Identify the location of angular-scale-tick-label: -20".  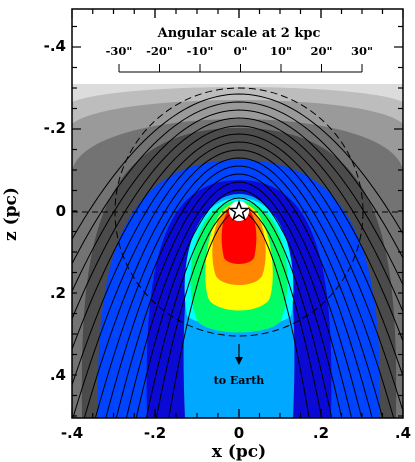
(159, 51).